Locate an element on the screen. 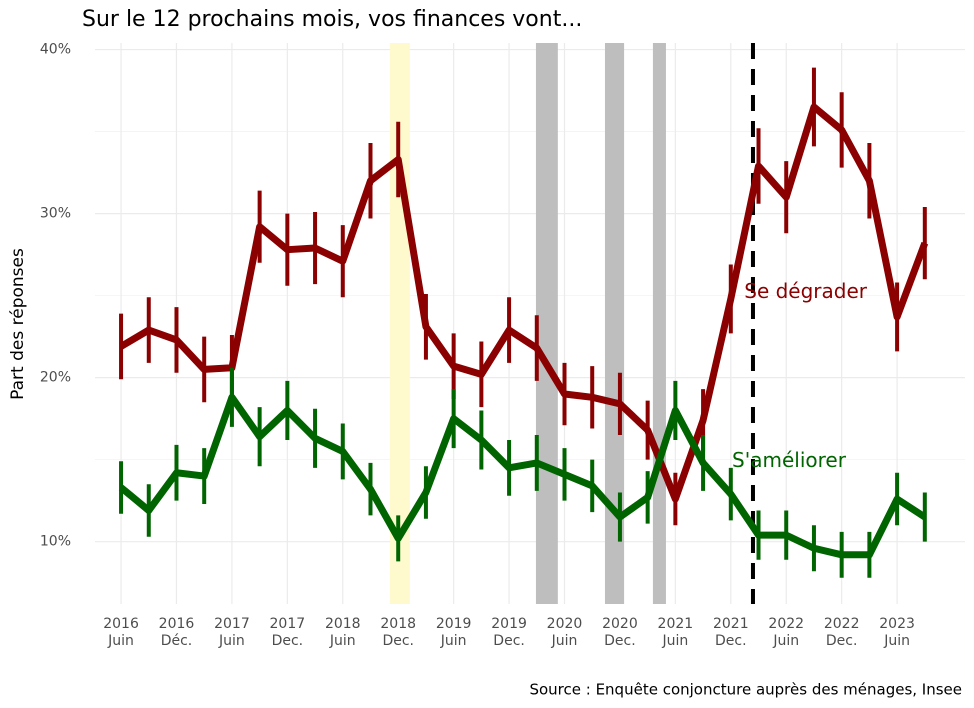 This screenshot has height=708, width=974. y-tick-label: 30% is located at coordinates (55, 214).